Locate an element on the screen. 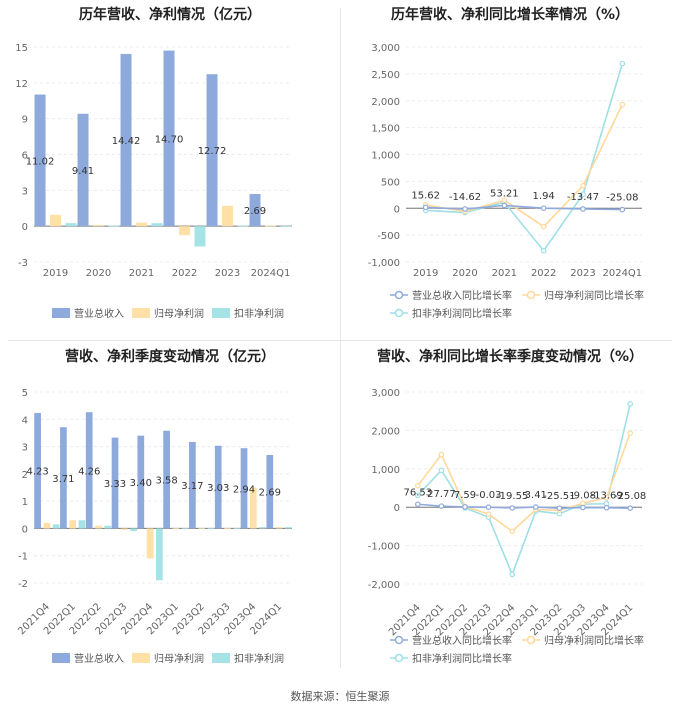 The height and width of the screenshot is (712, 680). chart-title: 历年营收、净利情况（亿元） is located at coordinates (170, 15).